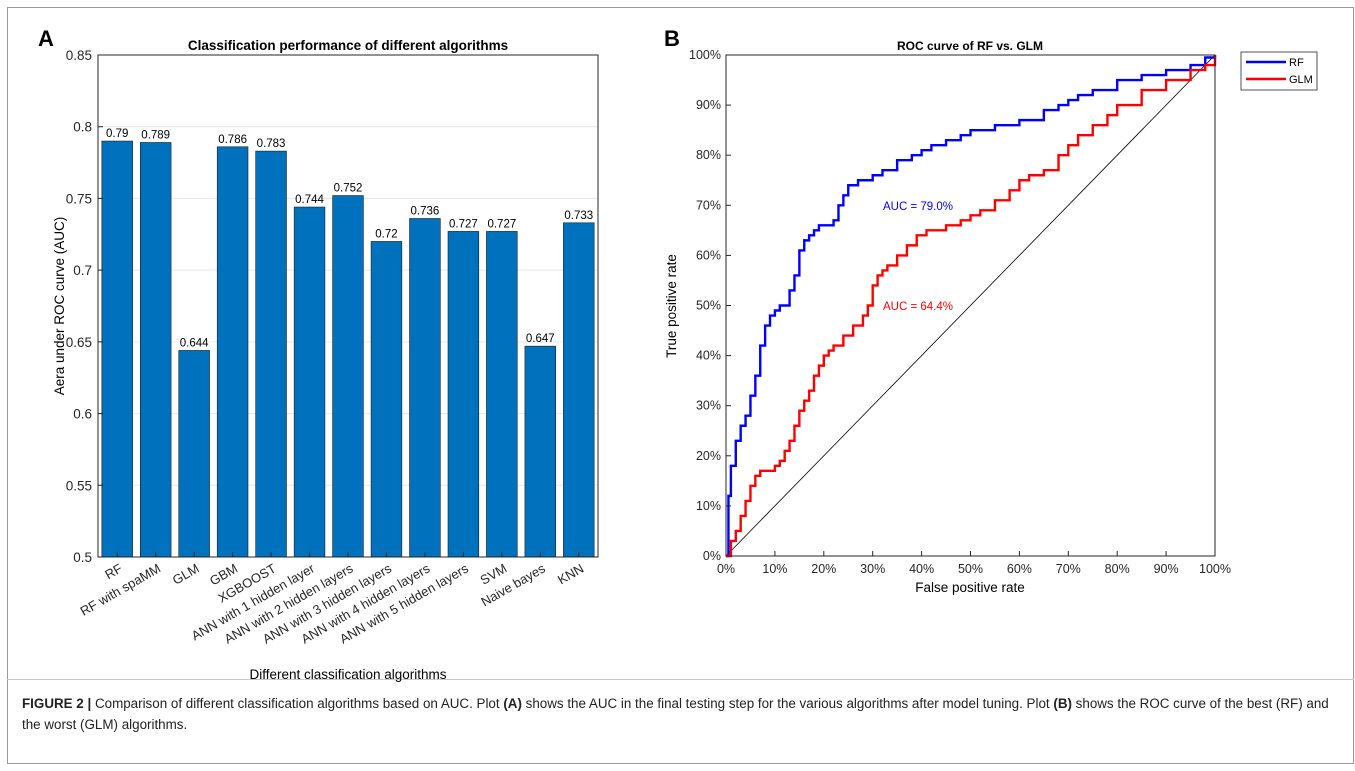  What do you see at coordinates (79, 198) in the screenshot?
I see `y-tick-label: 0.75` at bounding box center [79, 198].